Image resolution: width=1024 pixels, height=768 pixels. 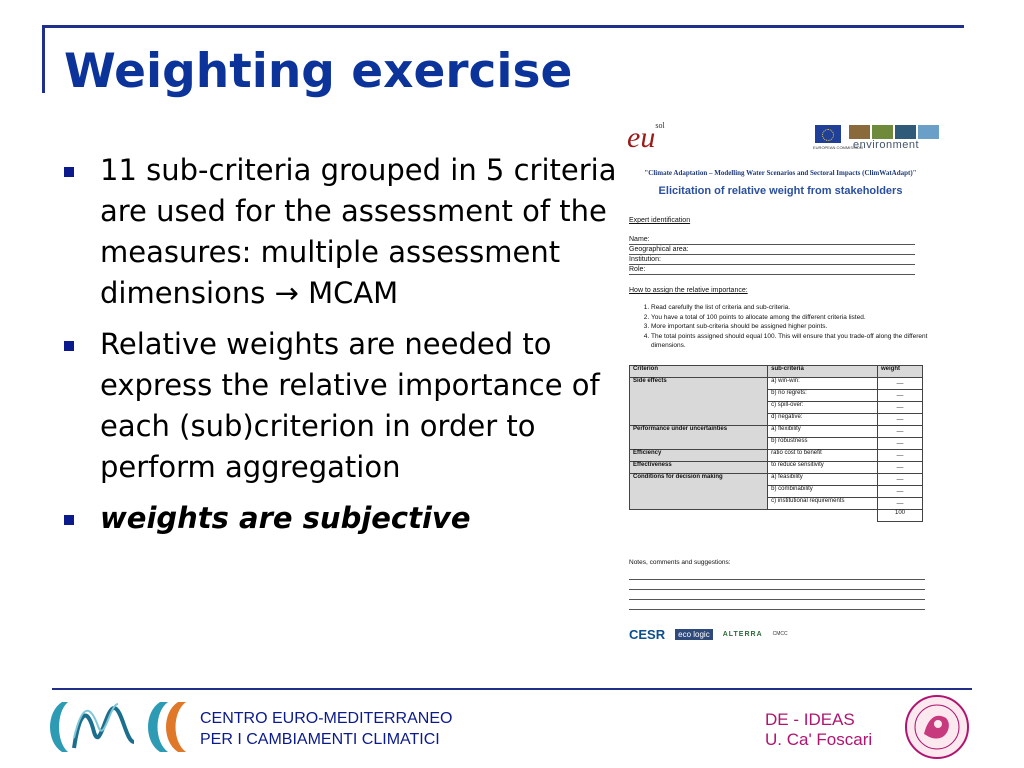 What do you see at coordinates (118, 727) in the screenshot?
I see `cmcc-waves-logo-icon` at bounding box center [118, 727].